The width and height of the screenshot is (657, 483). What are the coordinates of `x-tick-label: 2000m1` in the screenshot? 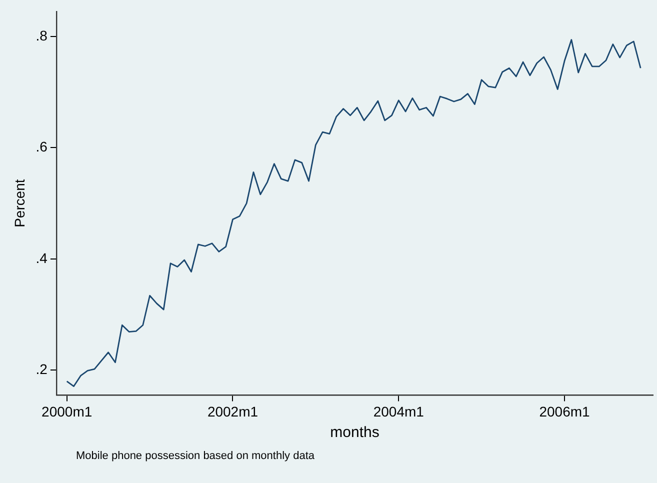 It's located at (67, 411).